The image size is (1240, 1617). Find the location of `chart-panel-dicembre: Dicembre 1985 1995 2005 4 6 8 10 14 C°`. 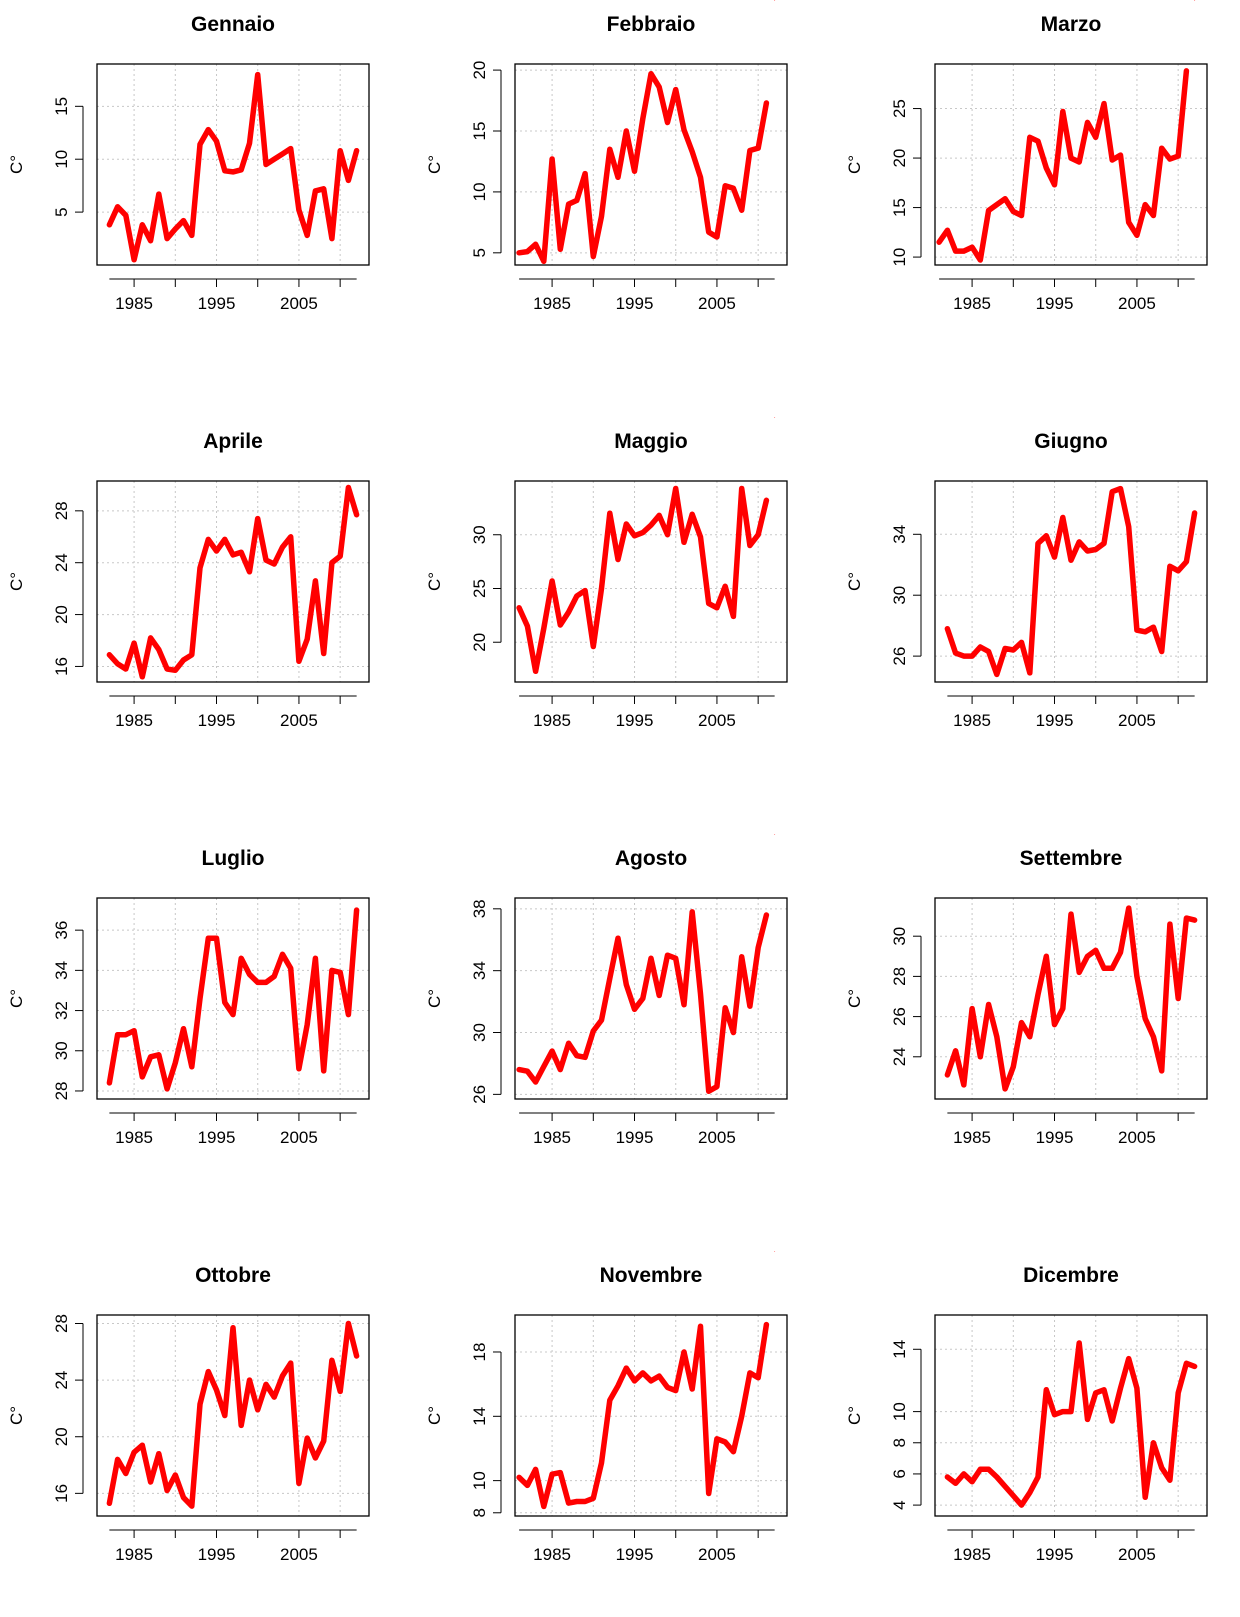

chart-panel-dicembre: Dicembre 1985 1995 2005 4 6 8 10 14 C° is located at coordinates (1039, 1431).